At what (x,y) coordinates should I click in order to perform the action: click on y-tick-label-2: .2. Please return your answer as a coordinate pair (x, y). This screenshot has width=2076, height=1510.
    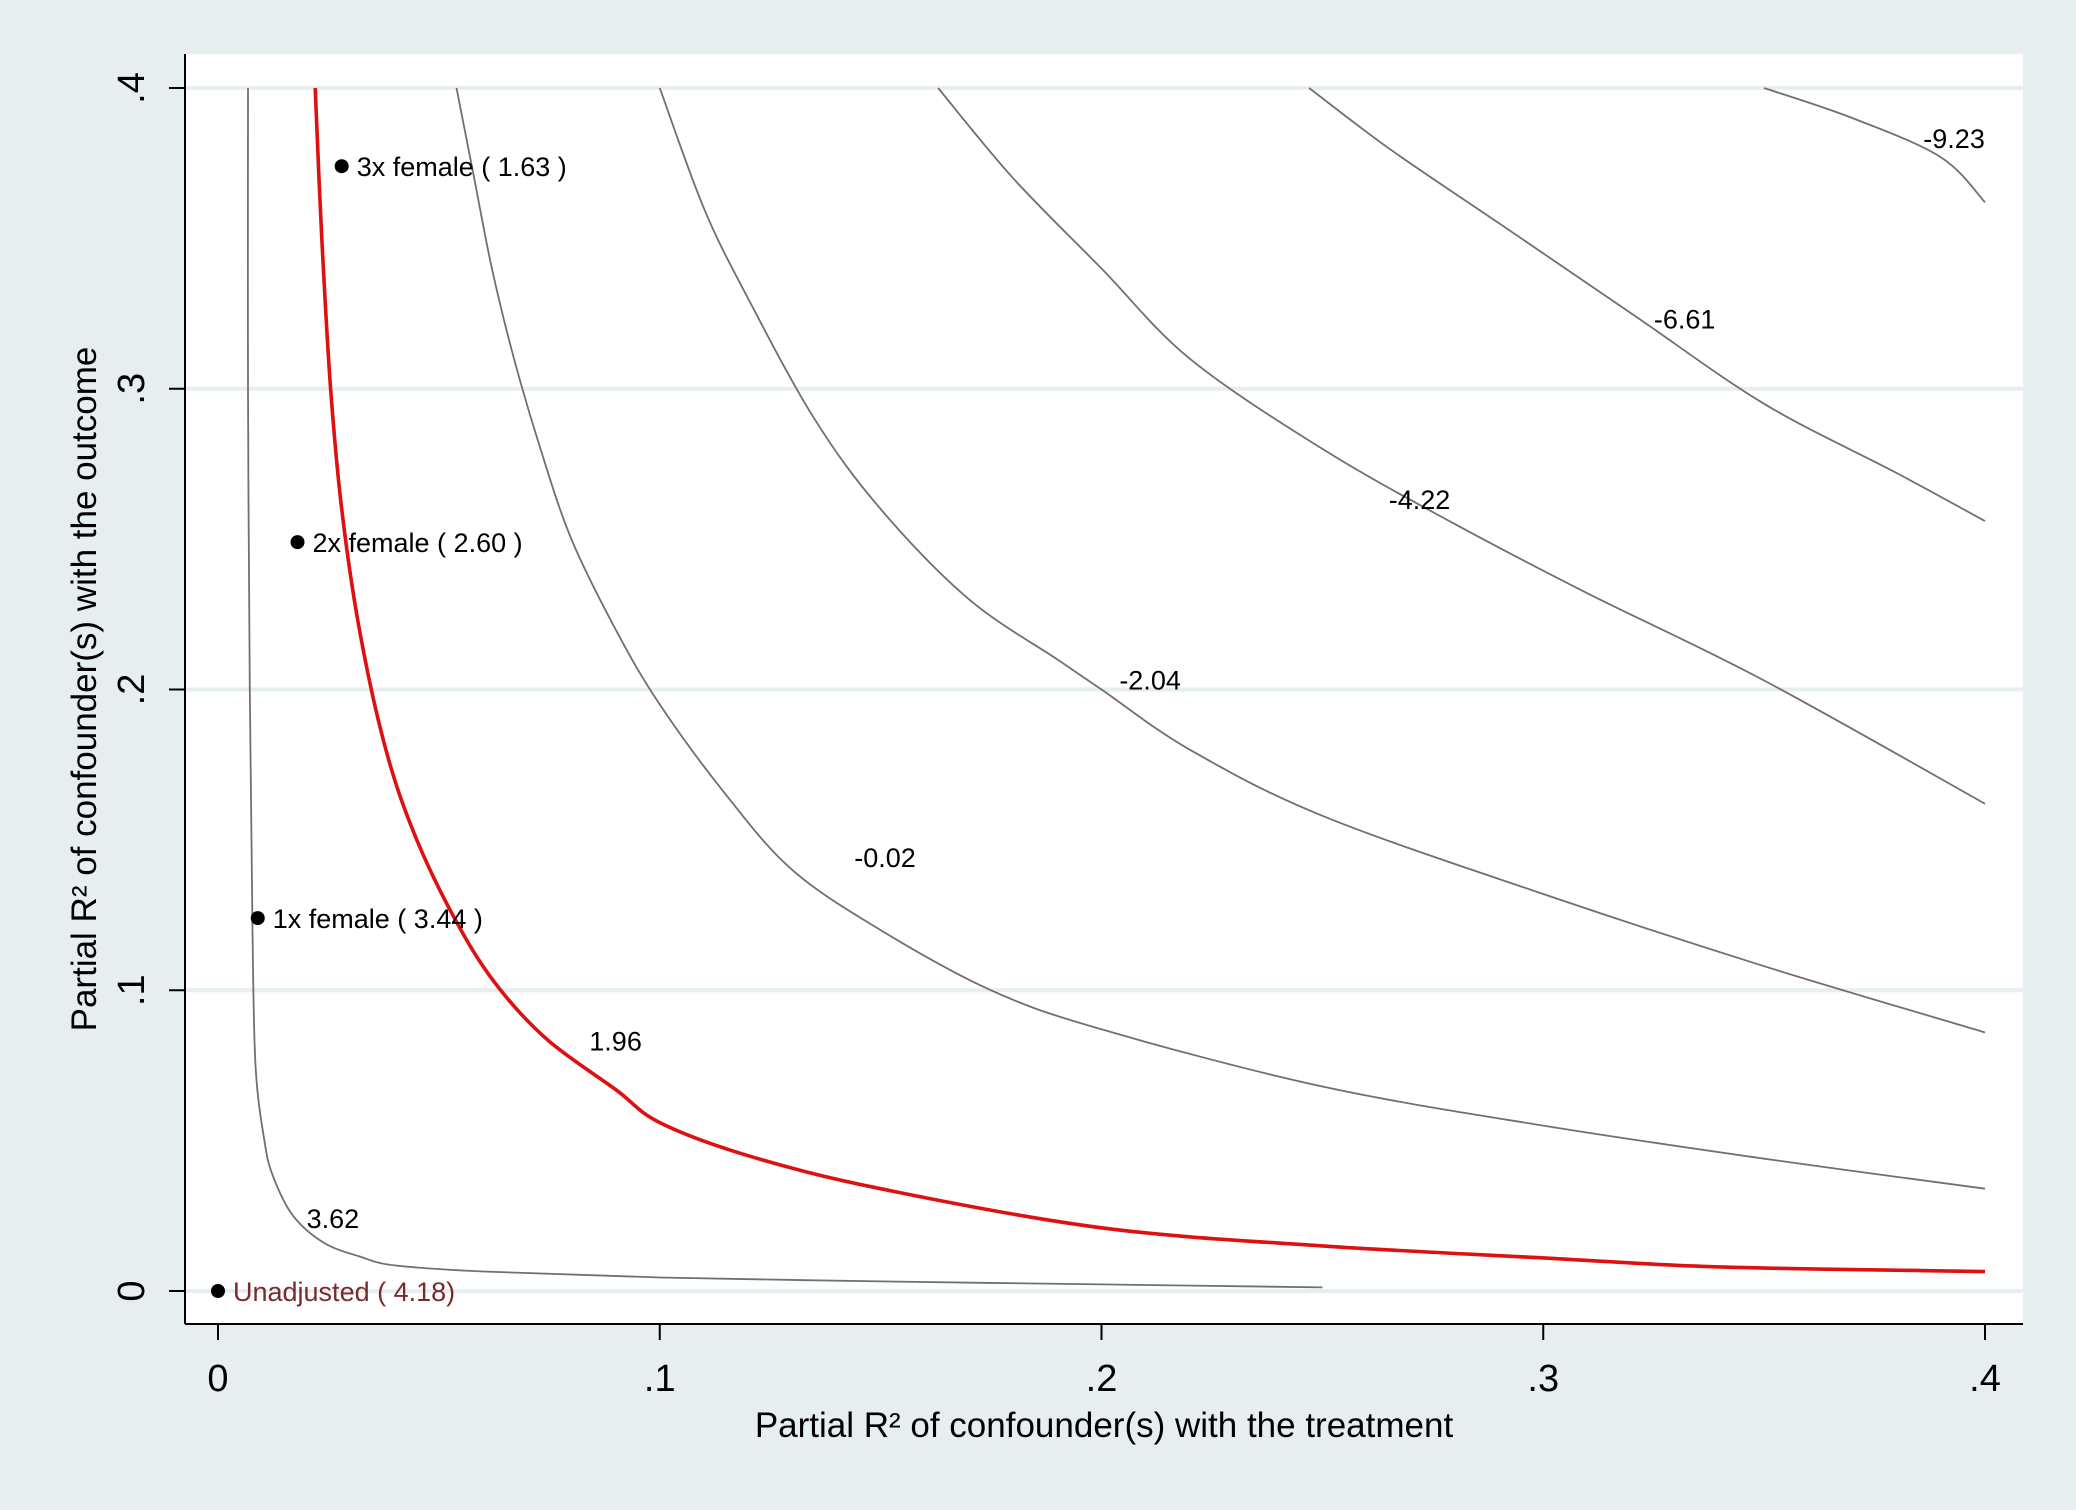
    Looking at the image, I should click on (132, 690).